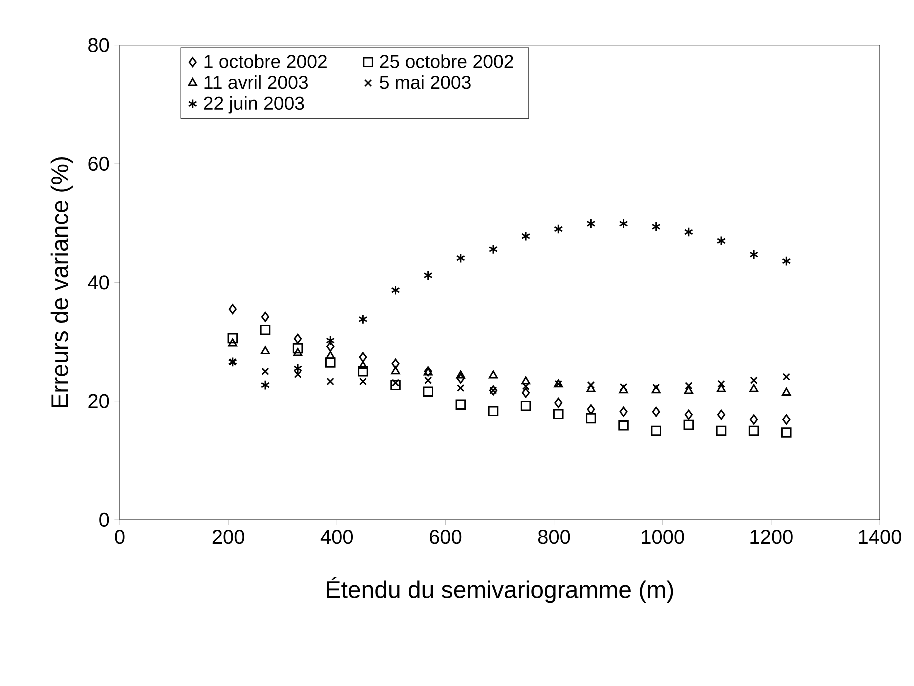 Image resolution: width=914 pixels, height=686 pixels. What do you see at coordinates (254, 105) in the screenshot?
I see `legend-label: 22 juin 2003` at bounding box center [254, 105].